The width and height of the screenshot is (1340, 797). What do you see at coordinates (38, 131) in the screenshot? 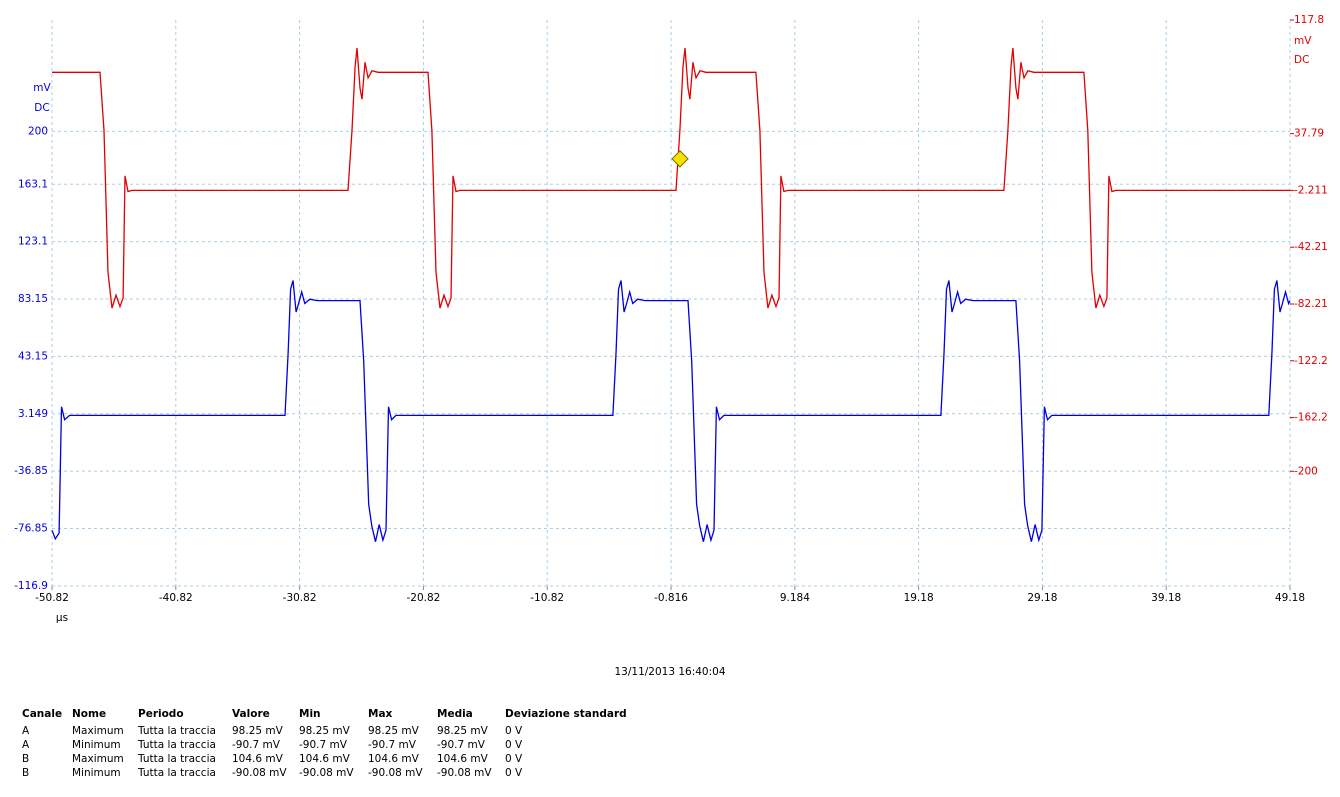
I see `y-tick-label: 200` at bounding box center [38, 131].